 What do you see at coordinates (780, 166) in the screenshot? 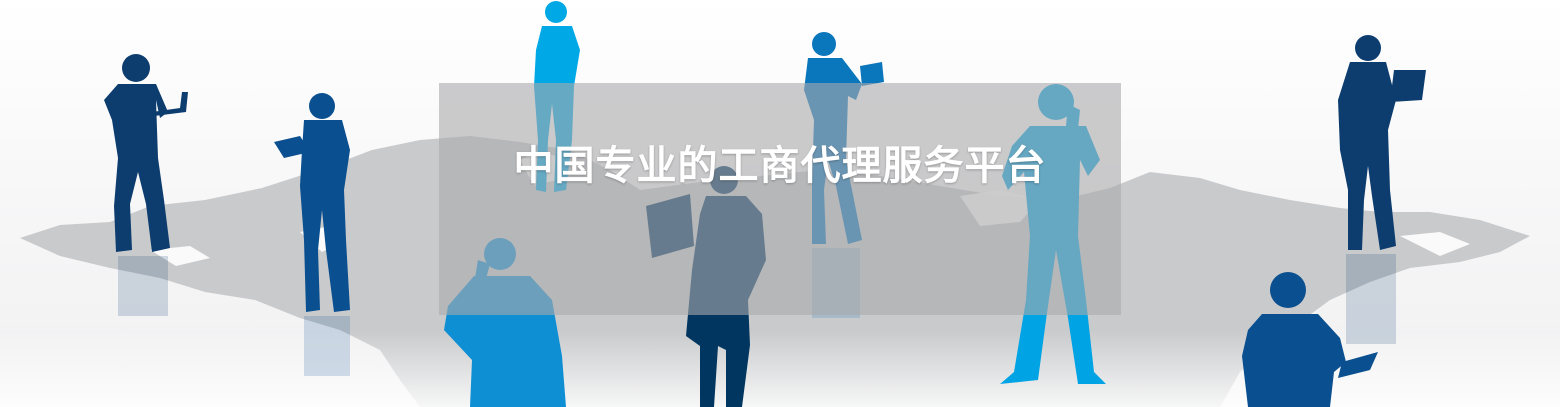
I see `banner-title: 中国专业的工商代理服务平台` at bounding box center [780, 166].